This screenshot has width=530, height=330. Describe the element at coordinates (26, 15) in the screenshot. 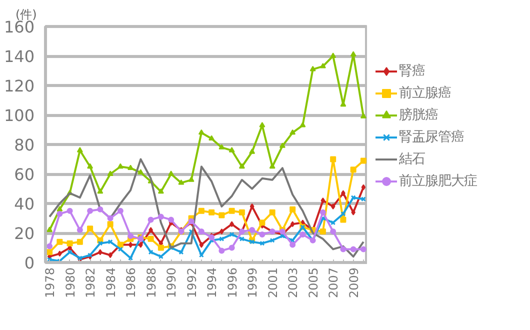

I see `y-axis-title: (件)` at that location.